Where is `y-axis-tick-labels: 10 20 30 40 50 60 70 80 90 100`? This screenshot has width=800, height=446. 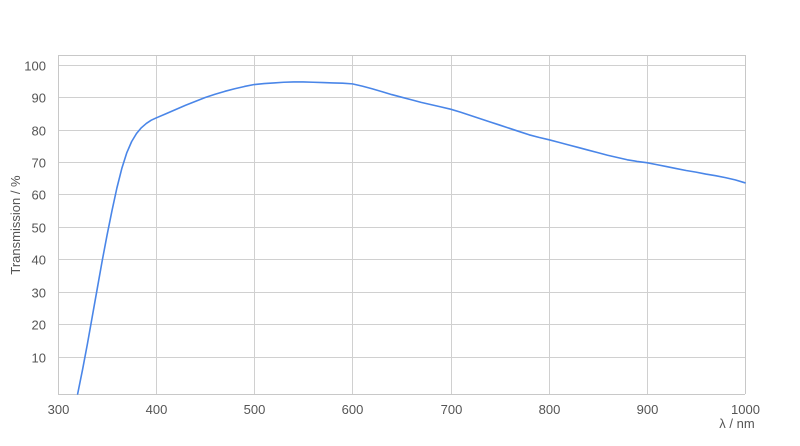
y-axis-tick-labels: 10 20 30 40 50 60 70 80 90 100 is located at coordinates (35, 212).